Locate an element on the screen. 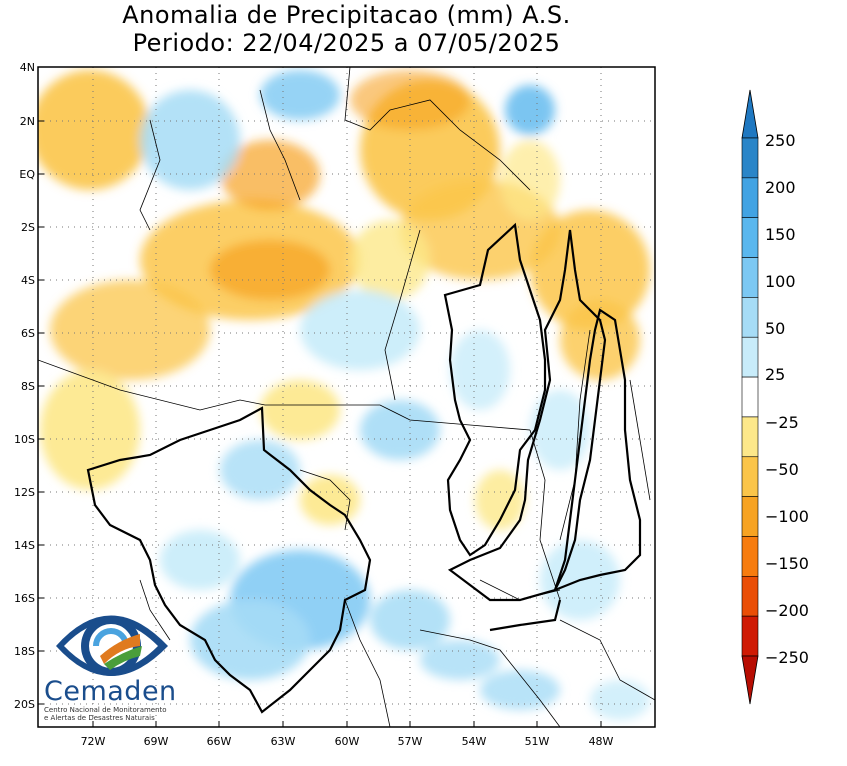  lon-label: 63W is located at coordinates (283, 741).